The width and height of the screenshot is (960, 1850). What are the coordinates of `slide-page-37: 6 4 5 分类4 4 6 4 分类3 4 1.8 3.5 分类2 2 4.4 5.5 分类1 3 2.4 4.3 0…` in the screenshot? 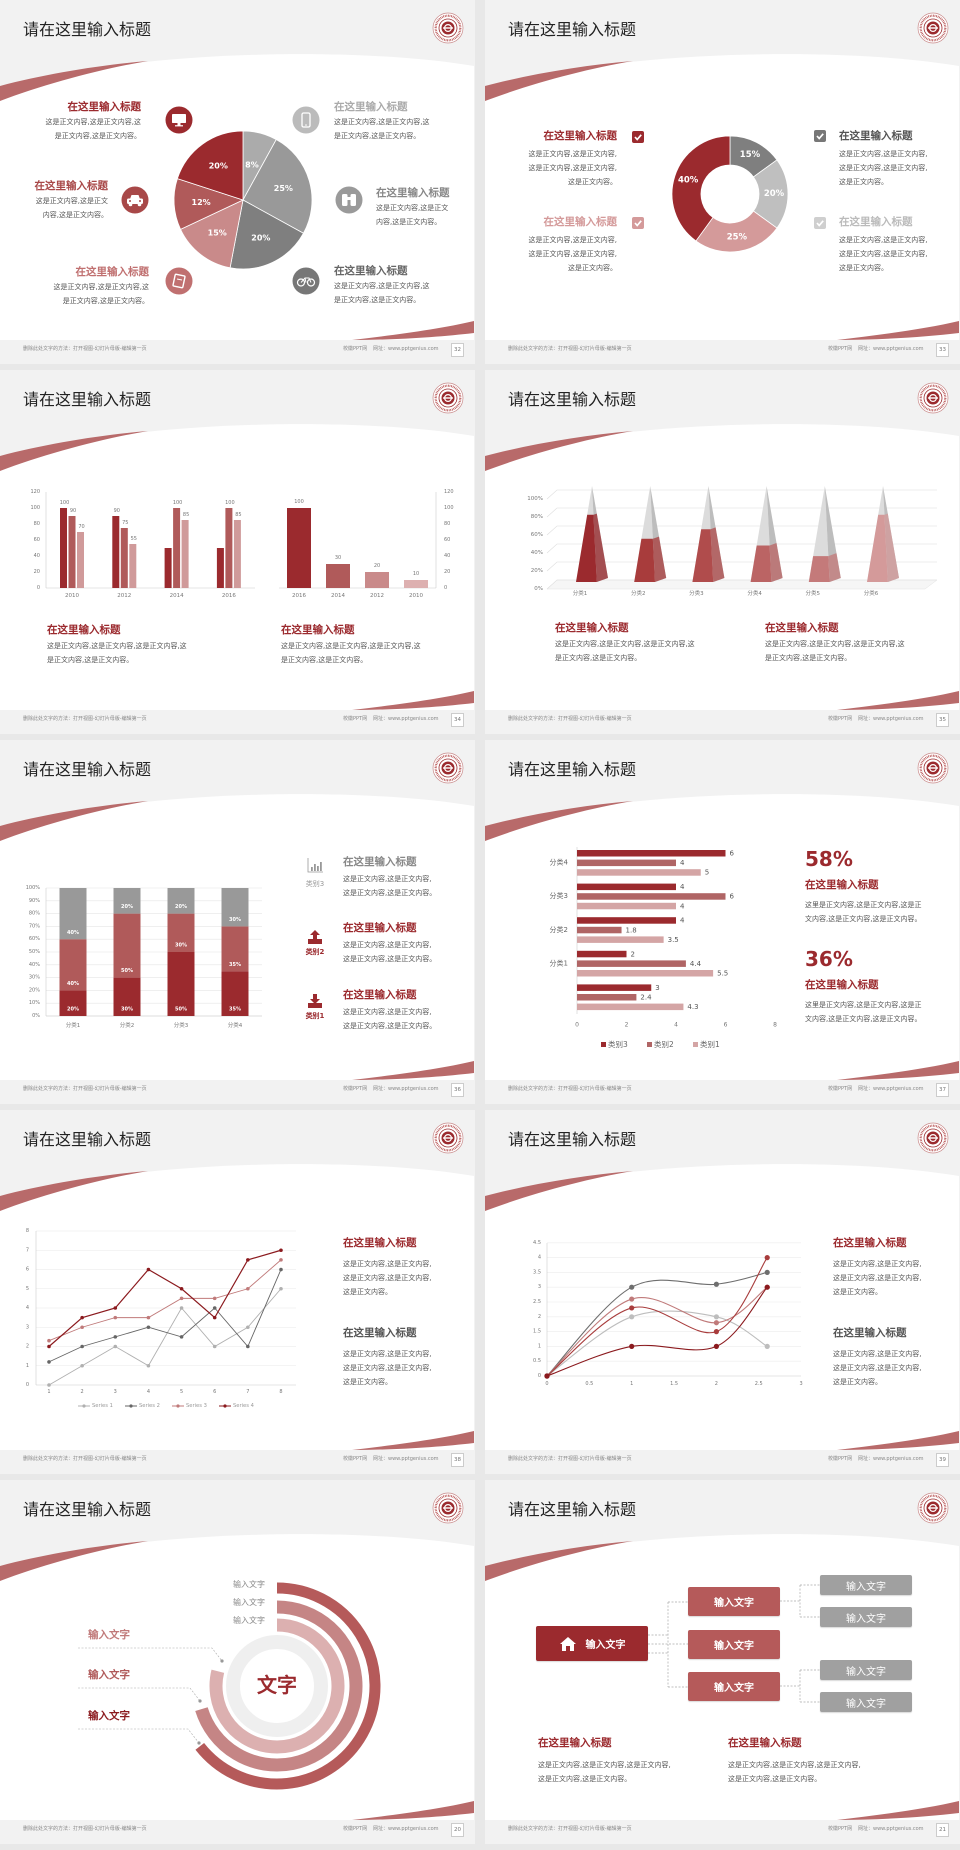 It's located at (722, 922).